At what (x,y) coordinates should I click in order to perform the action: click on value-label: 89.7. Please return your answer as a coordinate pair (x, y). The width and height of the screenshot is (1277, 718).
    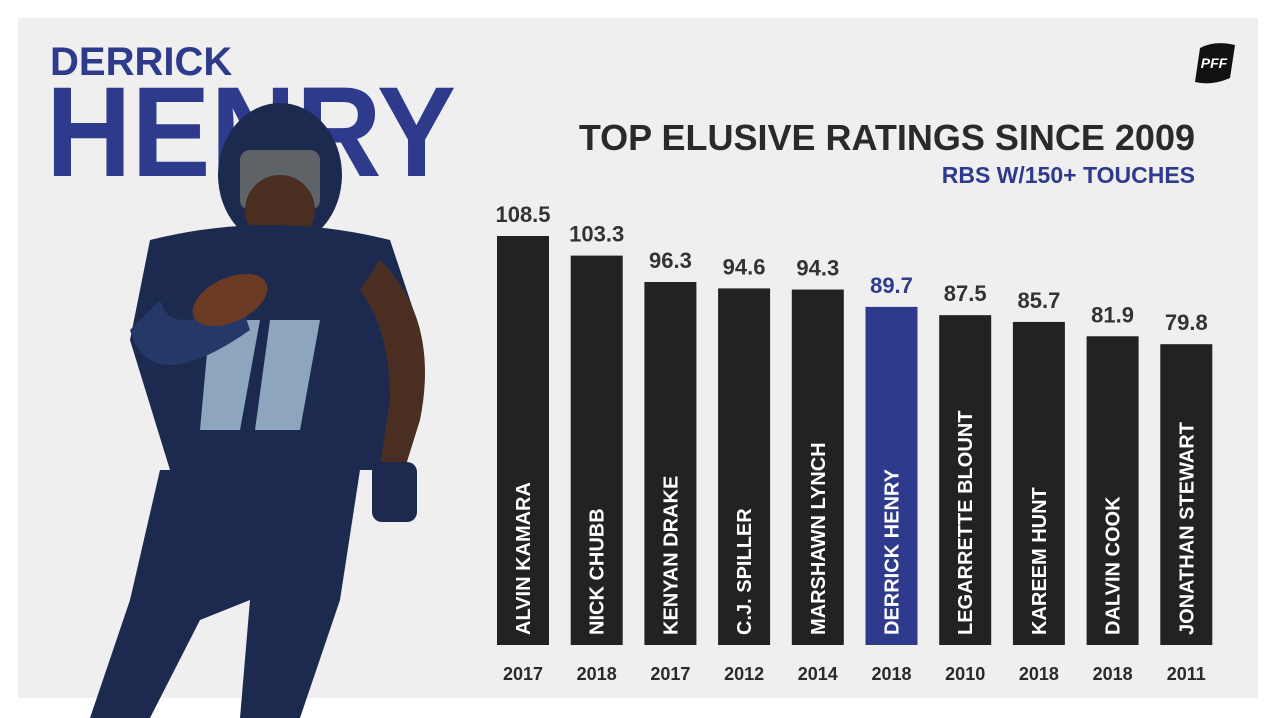
    Looking at the image, I should click on (891, 285).